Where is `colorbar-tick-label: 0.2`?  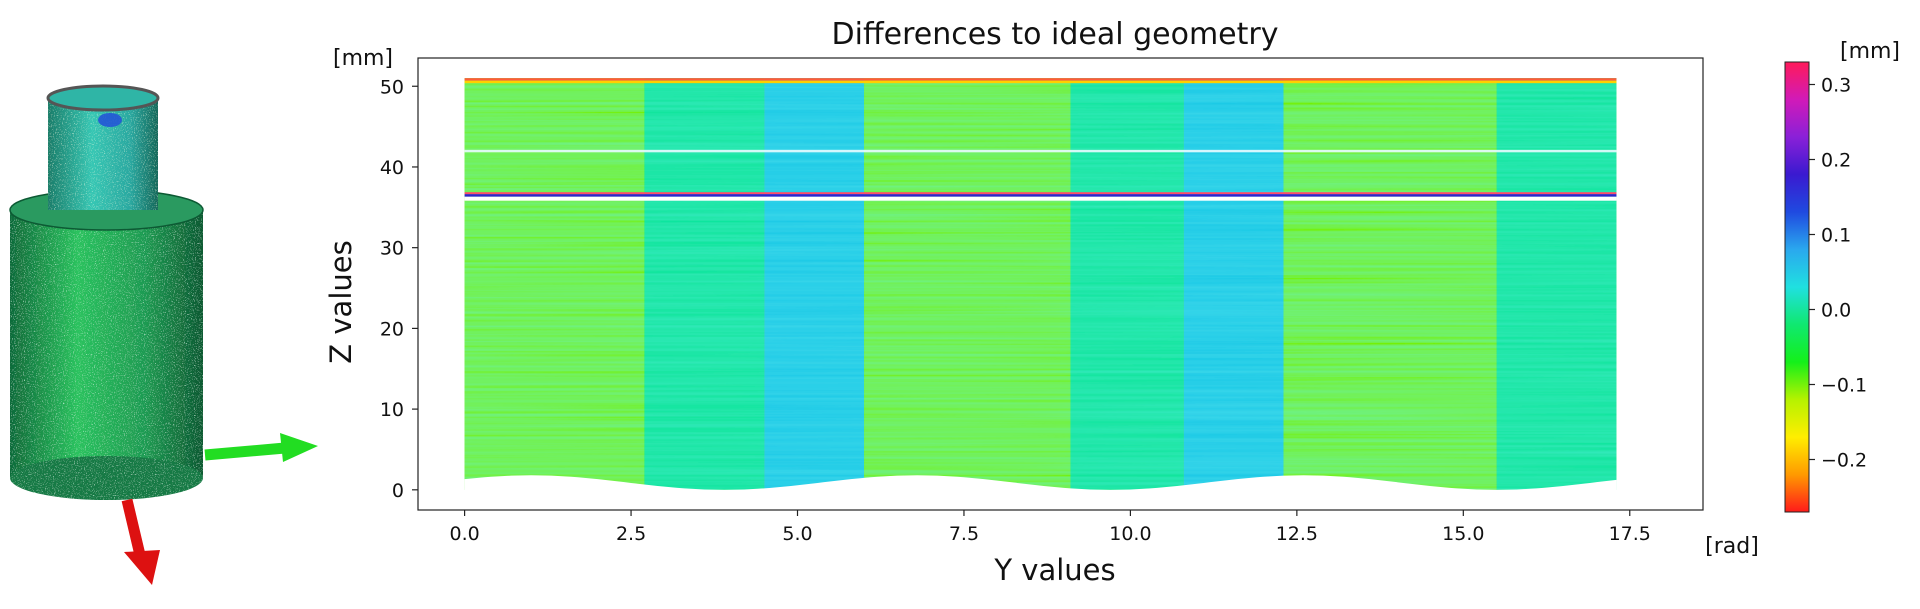
colorbar-tick-label: 0.2 is located at coordinates (1836, 161).